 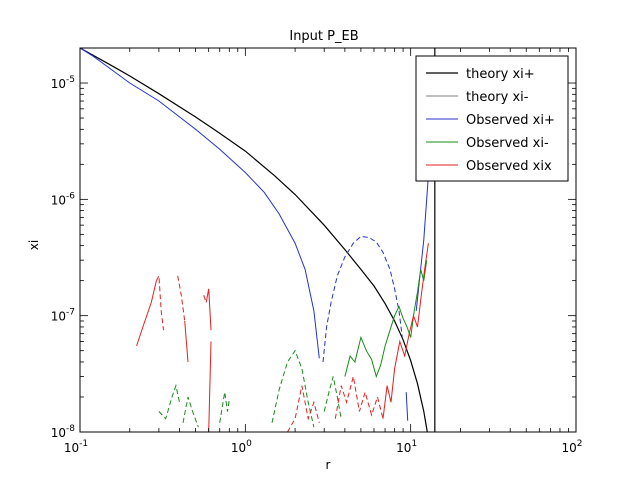 I want to click on series-line-observed-xi+-1, so click(x=362, y=299).